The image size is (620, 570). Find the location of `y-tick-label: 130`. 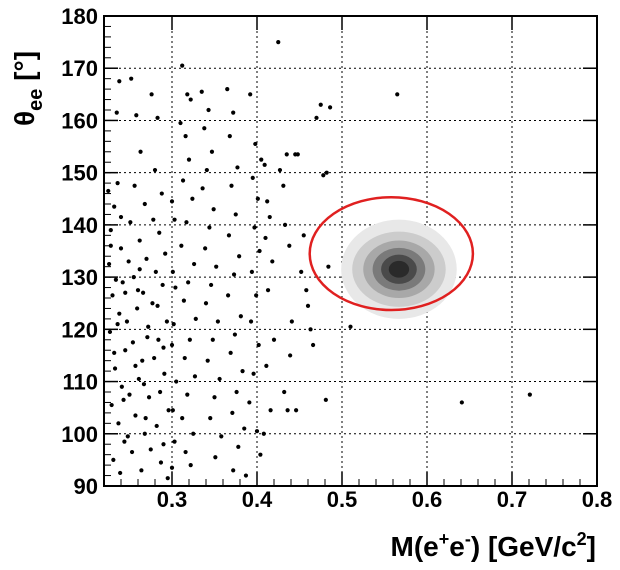

y-tick-label: 130 is located at coordinates (79, 277).